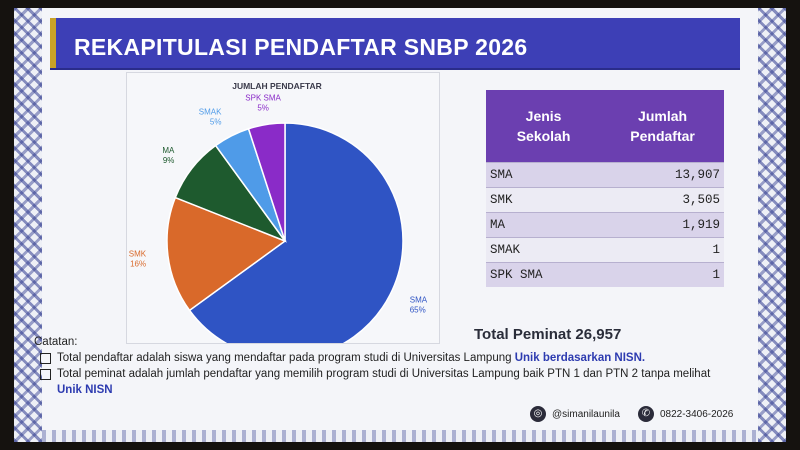  I want to click on cell-jenis: SMA, so click(544, 175).